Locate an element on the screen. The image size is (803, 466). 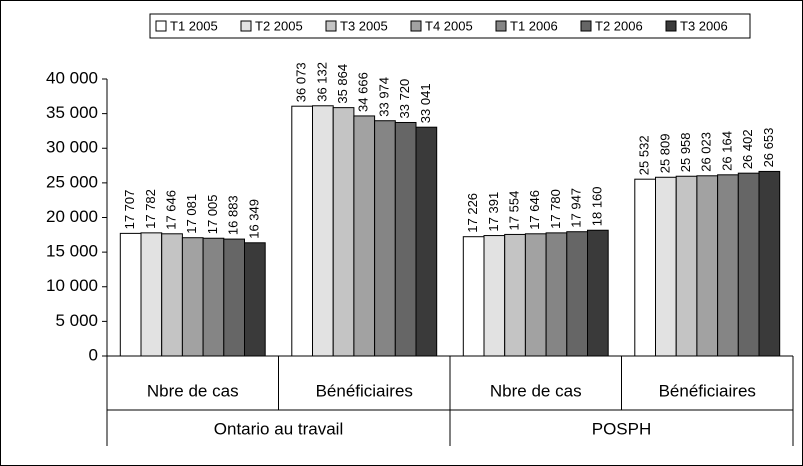
legend-label: T3 2005 is located at coordinates (364, 25).